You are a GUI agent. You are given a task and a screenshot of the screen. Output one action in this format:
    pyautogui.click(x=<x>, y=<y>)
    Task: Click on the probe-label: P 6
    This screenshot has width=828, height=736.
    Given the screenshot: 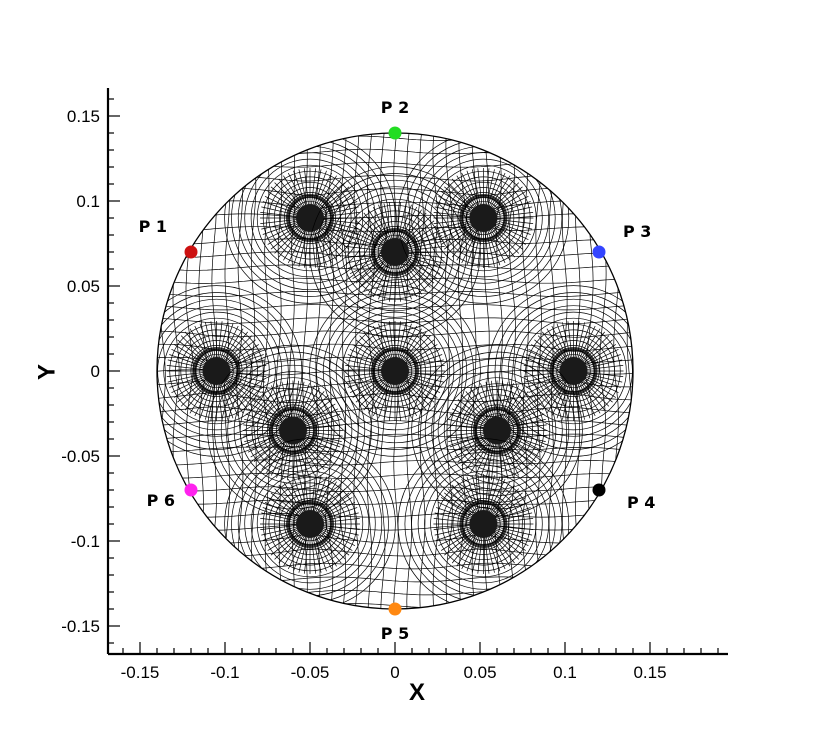 What is the action you would take?
    pyautogui.click(x=161, y=500)
    